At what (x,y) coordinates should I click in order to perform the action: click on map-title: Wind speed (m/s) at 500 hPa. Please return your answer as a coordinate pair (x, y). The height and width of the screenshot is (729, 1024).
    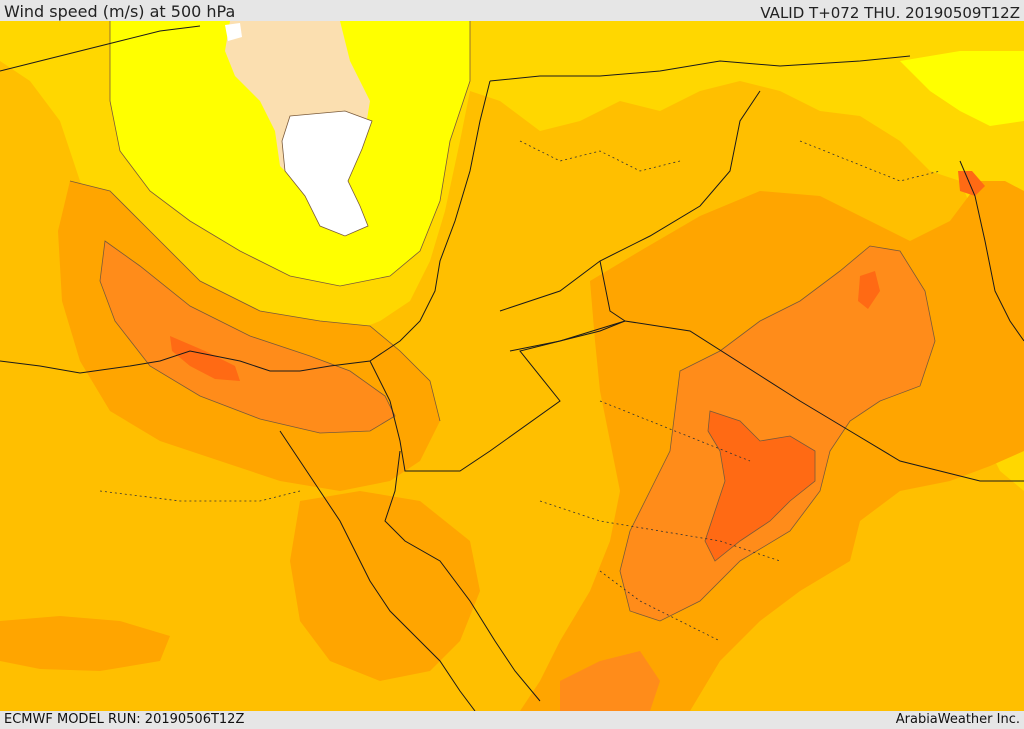
    Looking at the image, I should click on (120, 11).